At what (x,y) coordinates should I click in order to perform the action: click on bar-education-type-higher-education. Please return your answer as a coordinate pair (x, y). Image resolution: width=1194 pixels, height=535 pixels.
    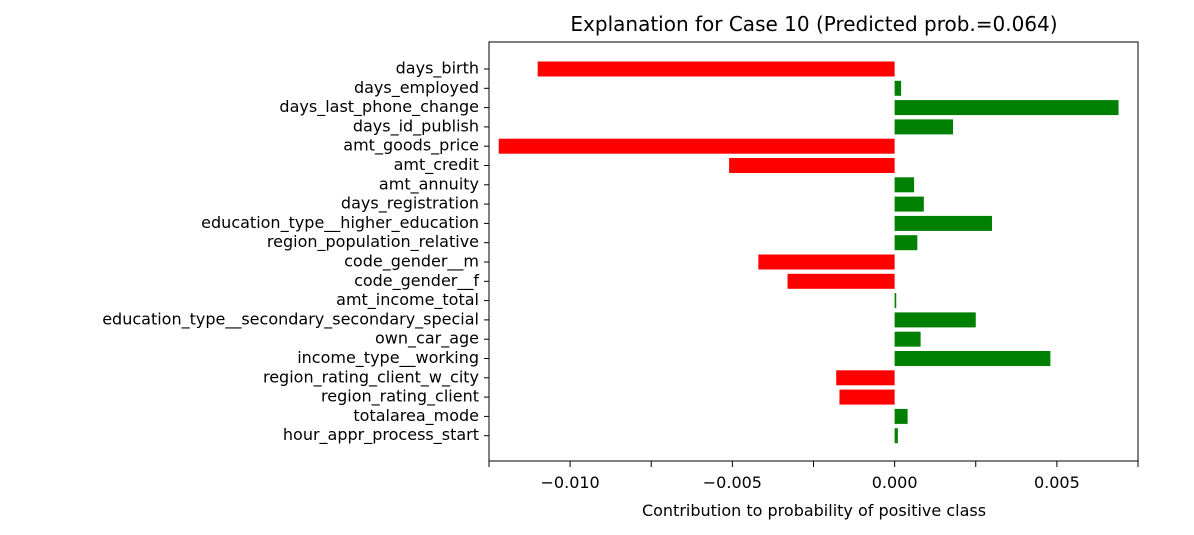
    Looking at the image, I should click on (943, 223).